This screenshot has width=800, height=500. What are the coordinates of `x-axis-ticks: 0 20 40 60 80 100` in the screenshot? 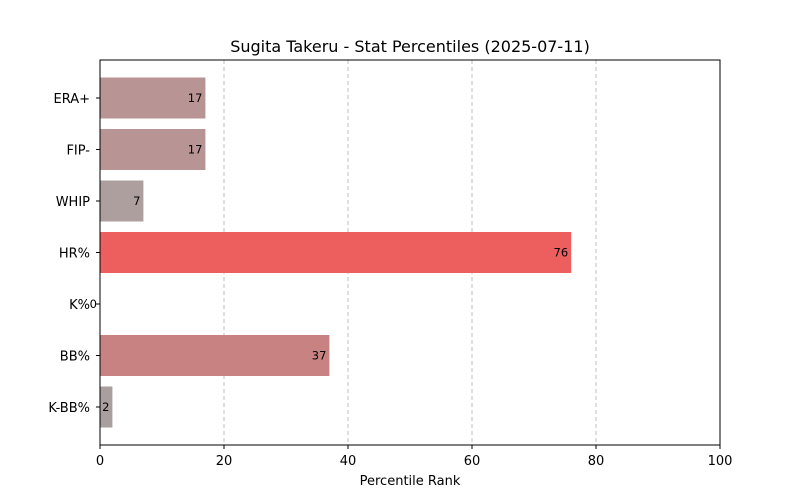 It's located at (414, 457).